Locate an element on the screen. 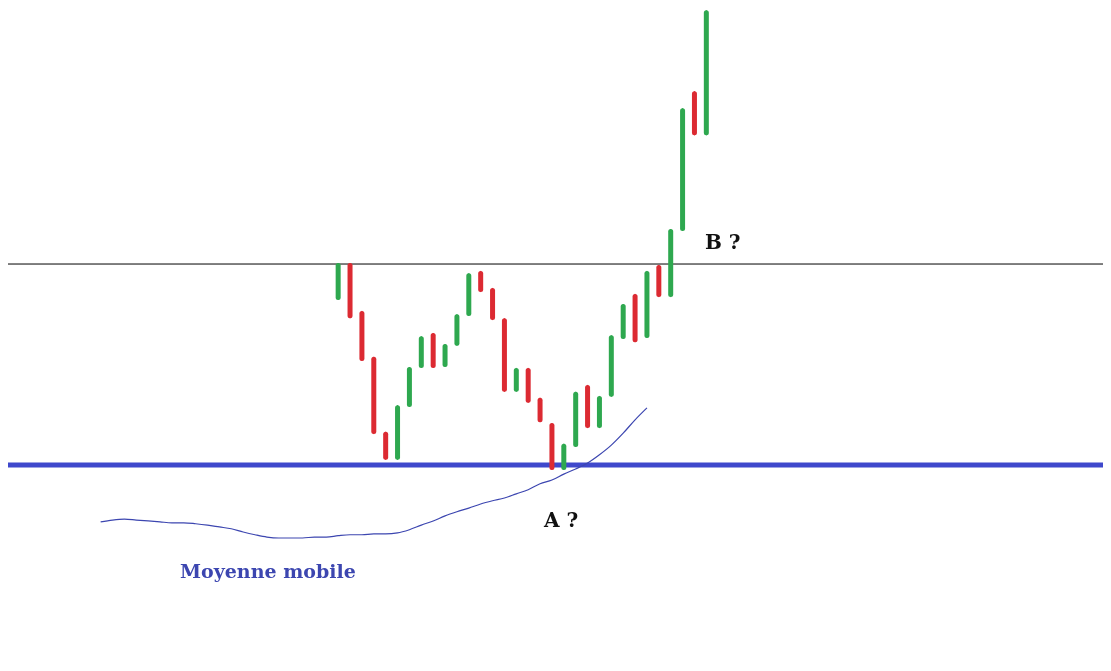  text: A ? is located at coordinates (561, 520).